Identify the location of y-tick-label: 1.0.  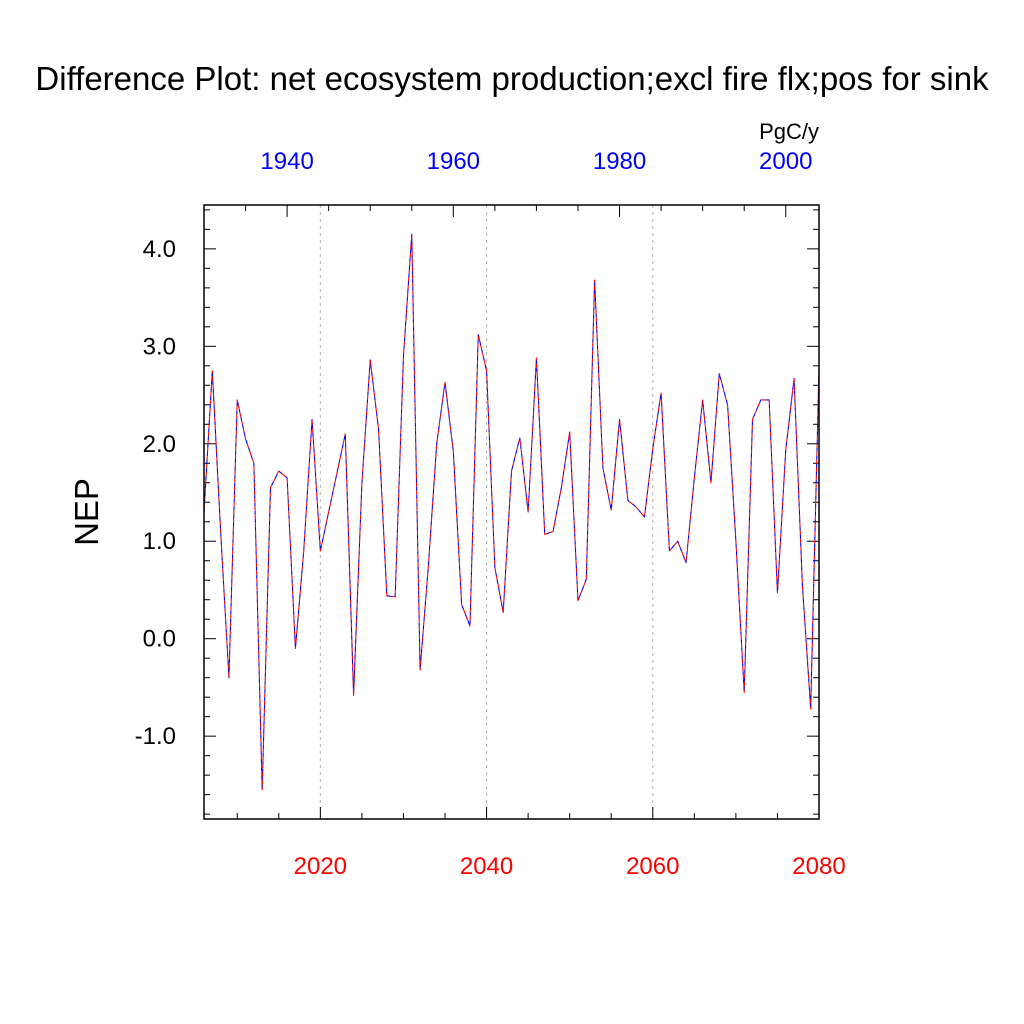
(159, 541).